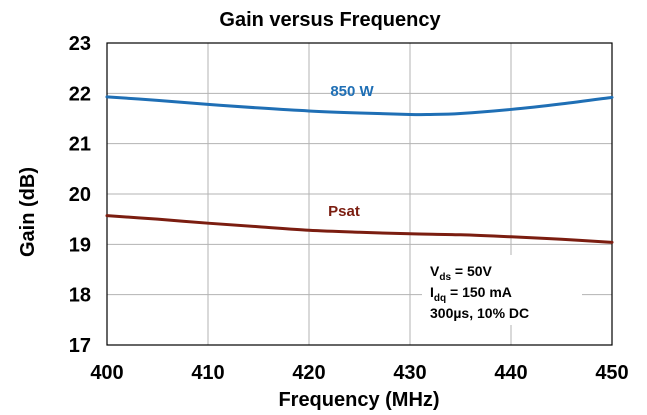  Describe the element at coordinates (308, 373) in the screenshot. I see `x-tick-label: 420` at that location.